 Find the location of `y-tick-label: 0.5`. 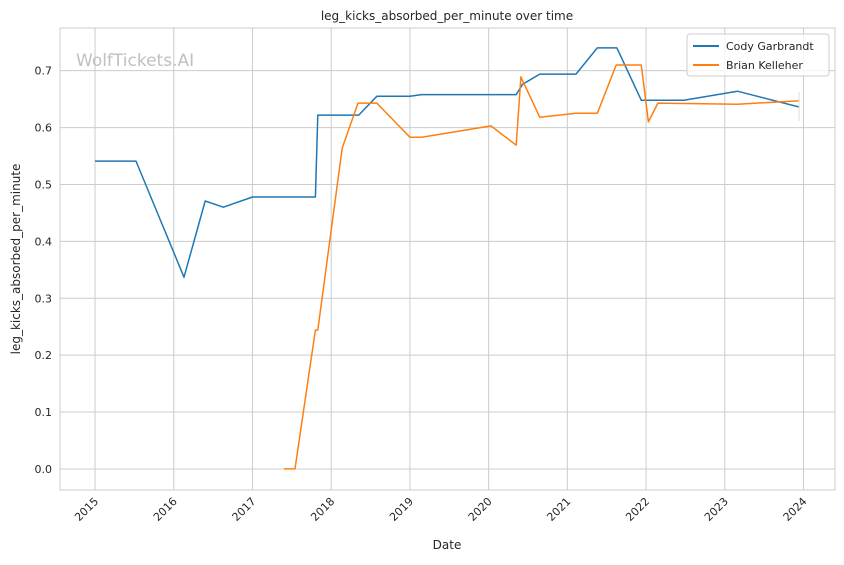

y-tick-label: 0.5 is located at coordinates (44, 184).